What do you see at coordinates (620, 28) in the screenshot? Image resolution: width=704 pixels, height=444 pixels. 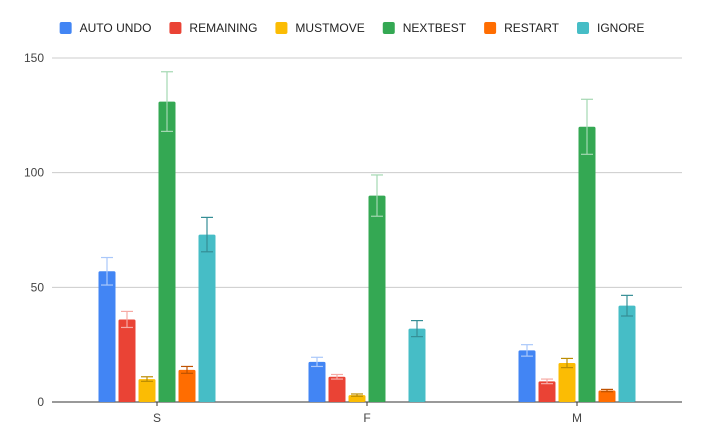 I see `legend-label: IGNORE` at bounding box center [620, 28].